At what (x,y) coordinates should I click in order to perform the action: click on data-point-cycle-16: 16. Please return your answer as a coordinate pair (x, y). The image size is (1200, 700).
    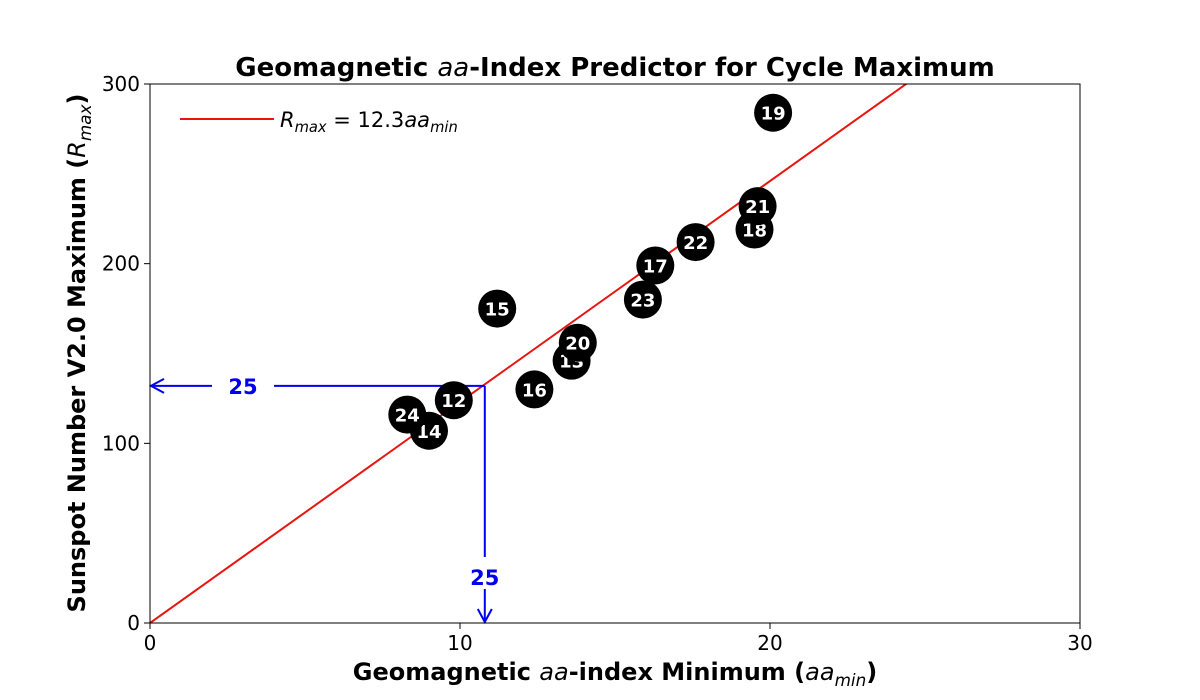
    Looking at the image, I should click on (534, 389).